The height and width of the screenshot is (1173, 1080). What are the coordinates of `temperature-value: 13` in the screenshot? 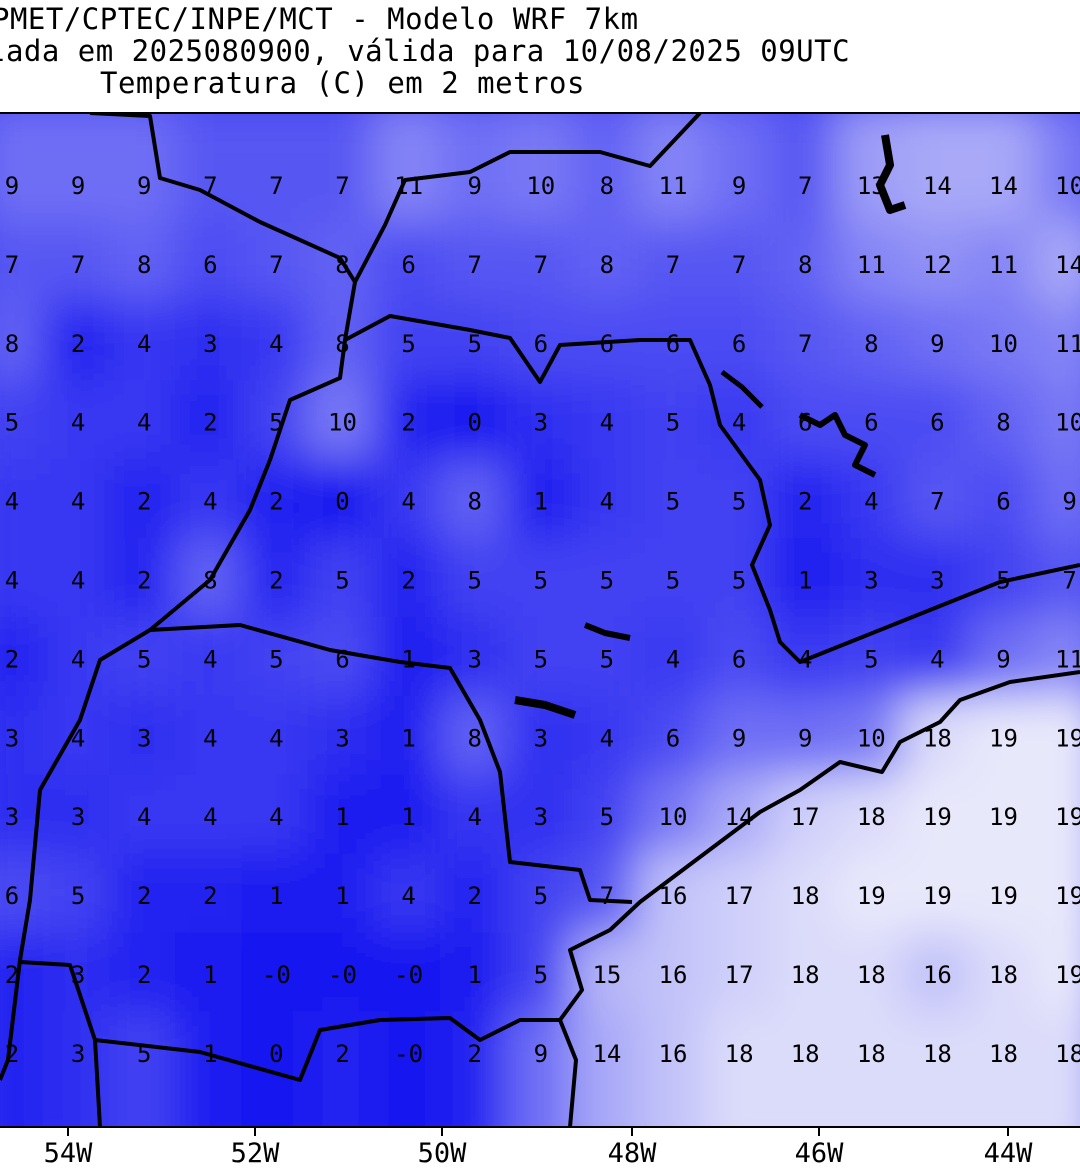 It's located at (871, 186).